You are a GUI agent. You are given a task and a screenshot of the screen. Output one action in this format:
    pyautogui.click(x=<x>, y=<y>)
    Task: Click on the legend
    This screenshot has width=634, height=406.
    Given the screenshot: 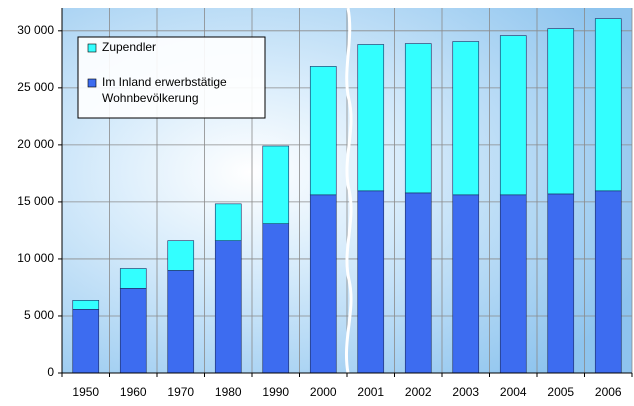 What is the action you would take?
    pyautogui.click(x=171, y=77)
    